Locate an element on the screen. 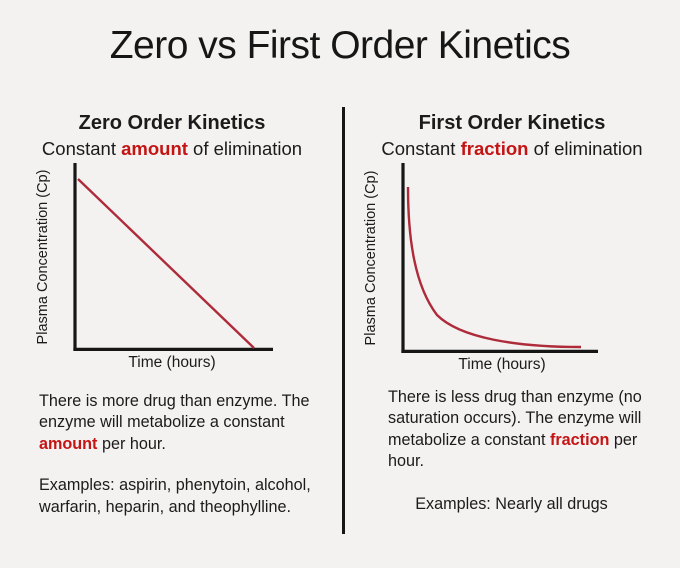 This screenshot has width=680, height=568. right-x-axis-label: Time (hours) is located at coordinates (501, 364).